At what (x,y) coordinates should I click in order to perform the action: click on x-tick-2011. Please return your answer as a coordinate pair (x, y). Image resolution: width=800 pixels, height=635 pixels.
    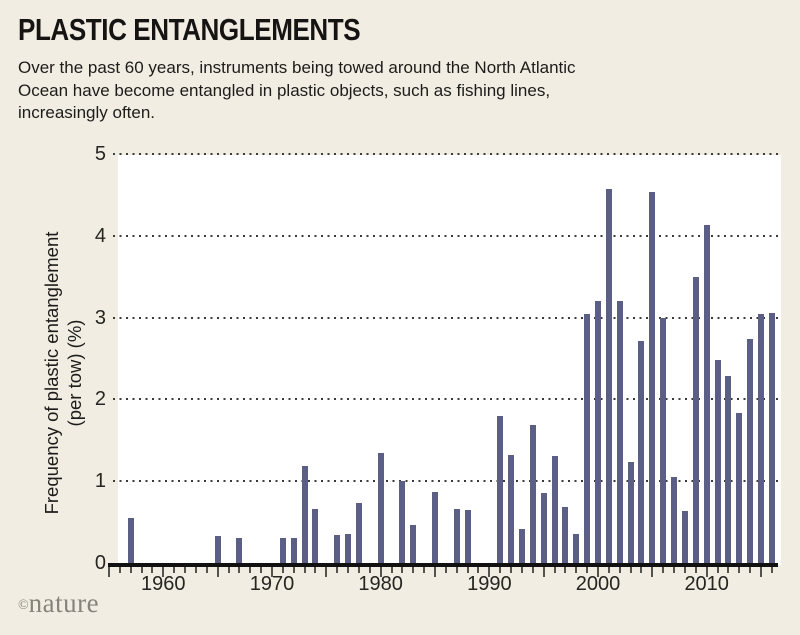
    Looking at the image, I should click on (717, 570).